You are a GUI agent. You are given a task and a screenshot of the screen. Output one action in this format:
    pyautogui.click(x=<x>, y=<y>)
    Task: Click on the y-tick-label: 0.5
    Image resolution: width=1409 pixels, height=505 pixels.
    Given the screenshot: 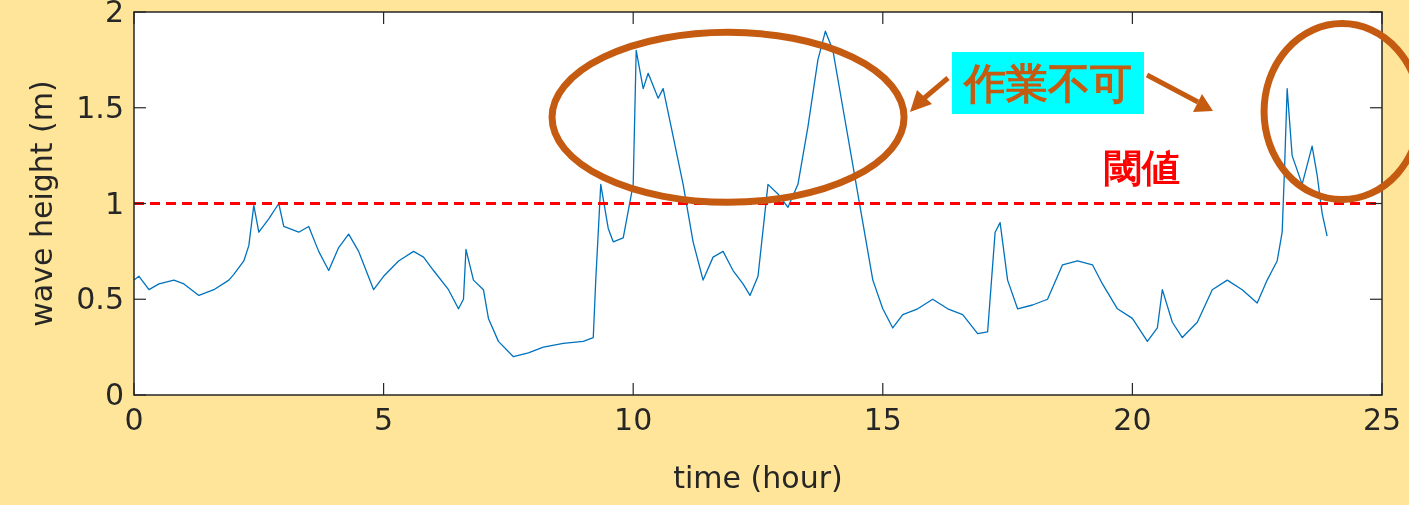 What is the action you would take?
    pyautogui.click(x=100, y=299)
    